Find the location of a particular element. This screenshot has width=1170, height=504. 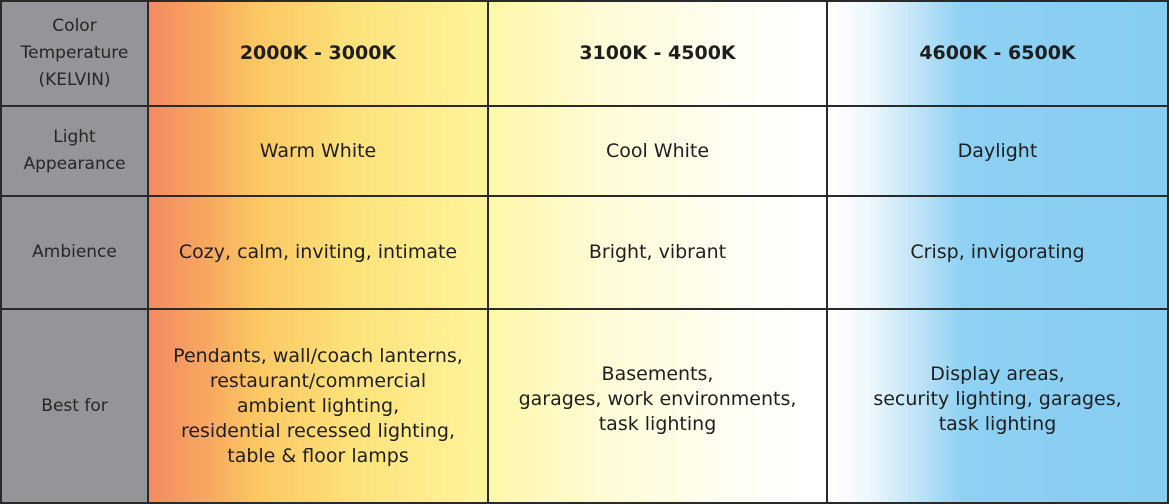

ambience-warm: Cozy, calm, inviting, intimate is located at coordinates (318, 252).